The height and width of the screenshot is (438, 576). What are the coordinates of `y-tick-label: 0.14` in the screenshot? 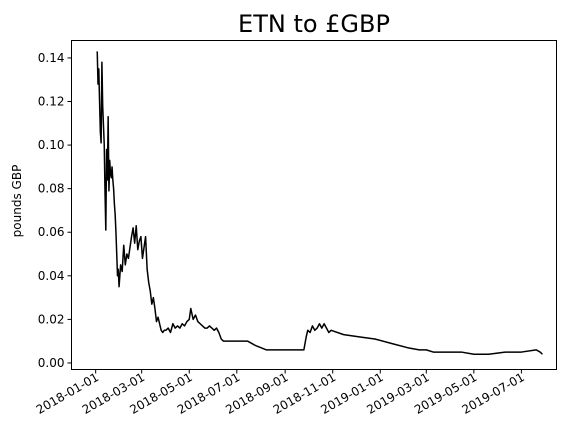 It's located at (51, 58).